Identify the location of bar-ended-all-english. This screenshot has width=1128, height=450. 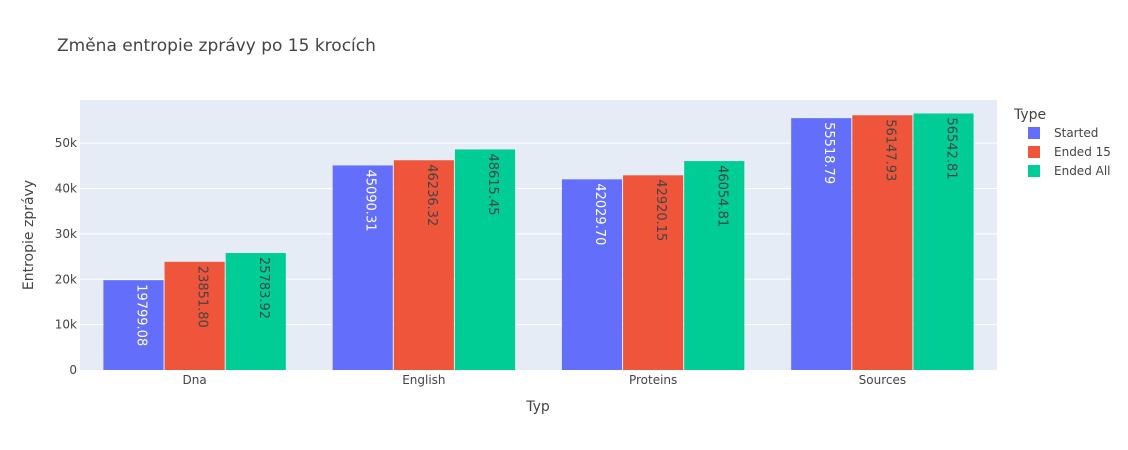
(485, 259).